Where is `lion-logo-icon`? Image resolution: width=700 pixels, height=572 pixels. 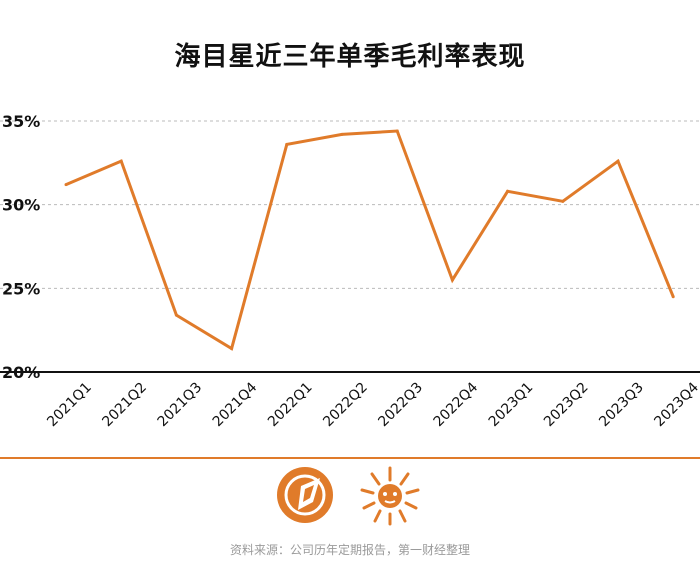
lion-logo-icon is located at coordinates (390, 496).